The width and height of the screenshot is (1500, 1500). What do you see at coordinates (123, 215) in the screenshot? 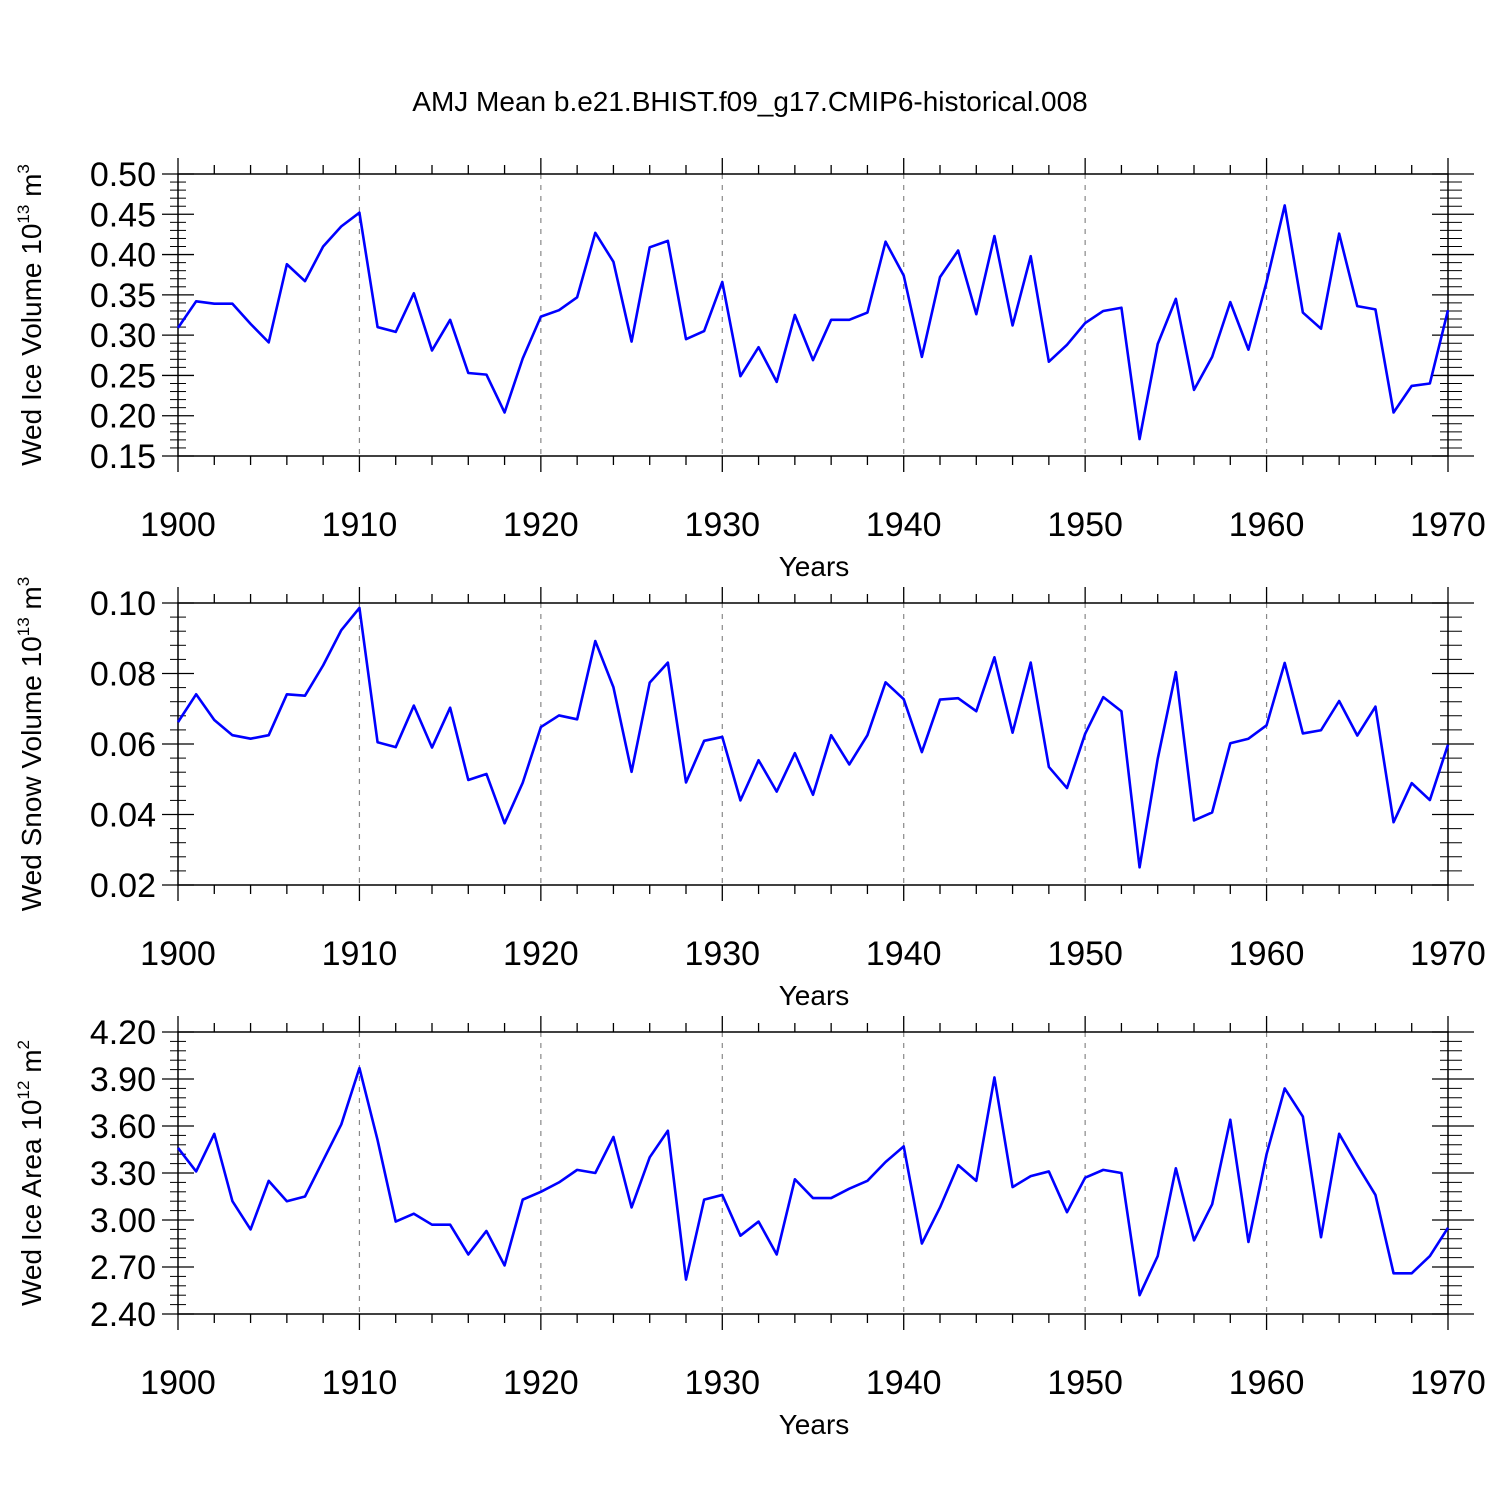
I see `y-tick-label: 0.45` at bounding box center [123, 215].